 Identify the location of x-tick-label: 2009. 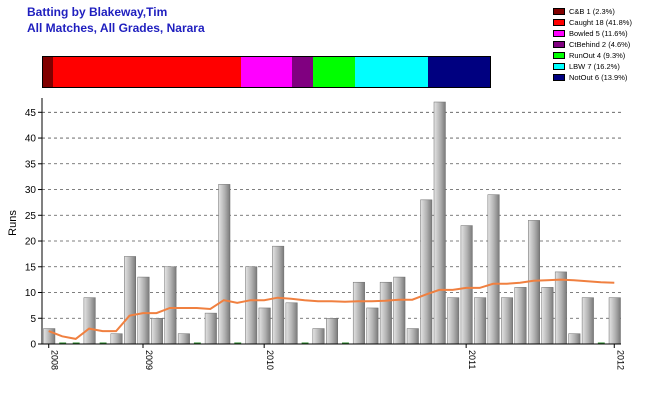
(149, 360).